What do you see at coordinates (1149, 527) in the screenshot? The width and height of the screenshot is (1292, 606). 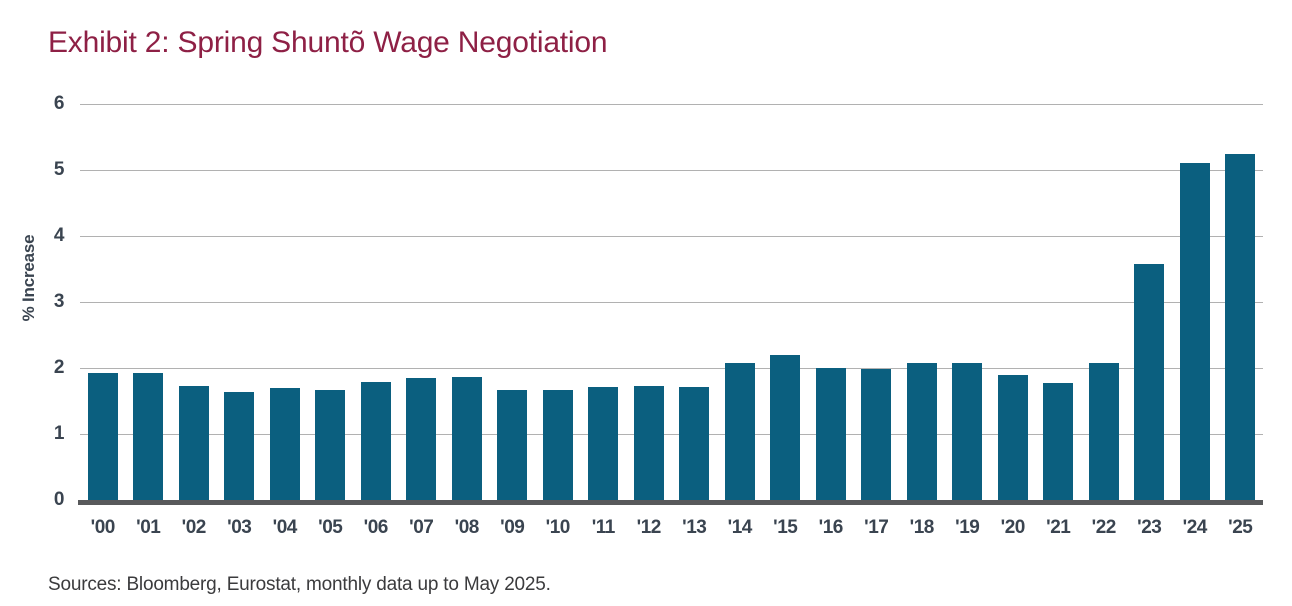 I see `x-tick-label-23: '23` at bounding box center [1149, 527].